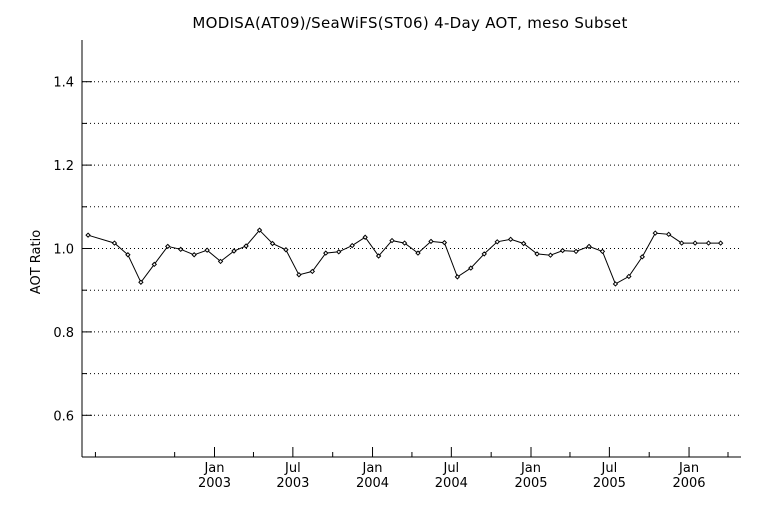 The height and width of the screenshot is (512, 768). Describe the element at coordinates (63, 83) in the screenshot. I see `y-tick-label: 1.4` at that location.